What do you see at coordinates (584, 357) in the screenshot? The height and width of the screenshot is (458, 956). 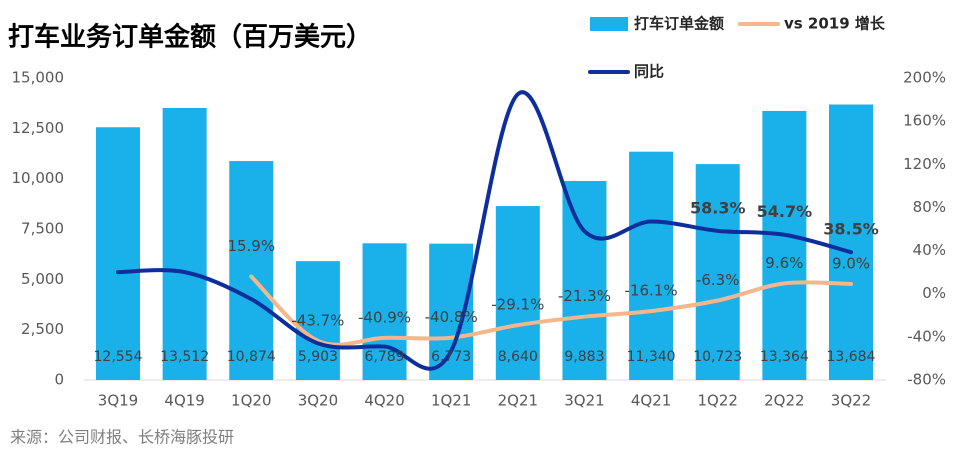 I see `bar-label: 9,883` at bounding box center [584, 357].